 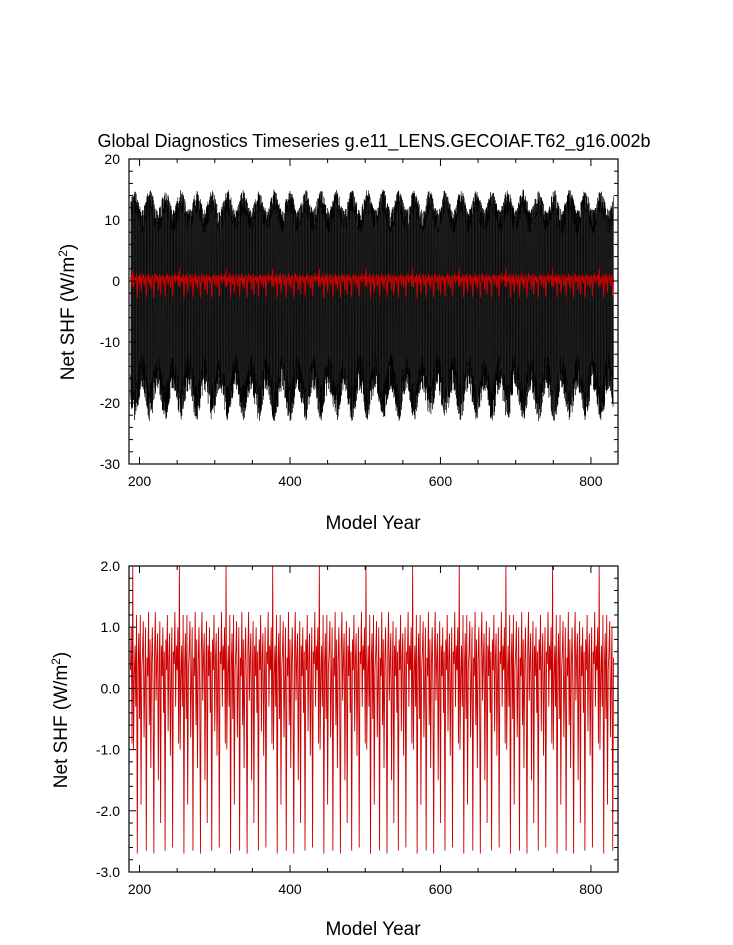 I want to click on y-tick-label: 0.0, so click(x=111, y=688).